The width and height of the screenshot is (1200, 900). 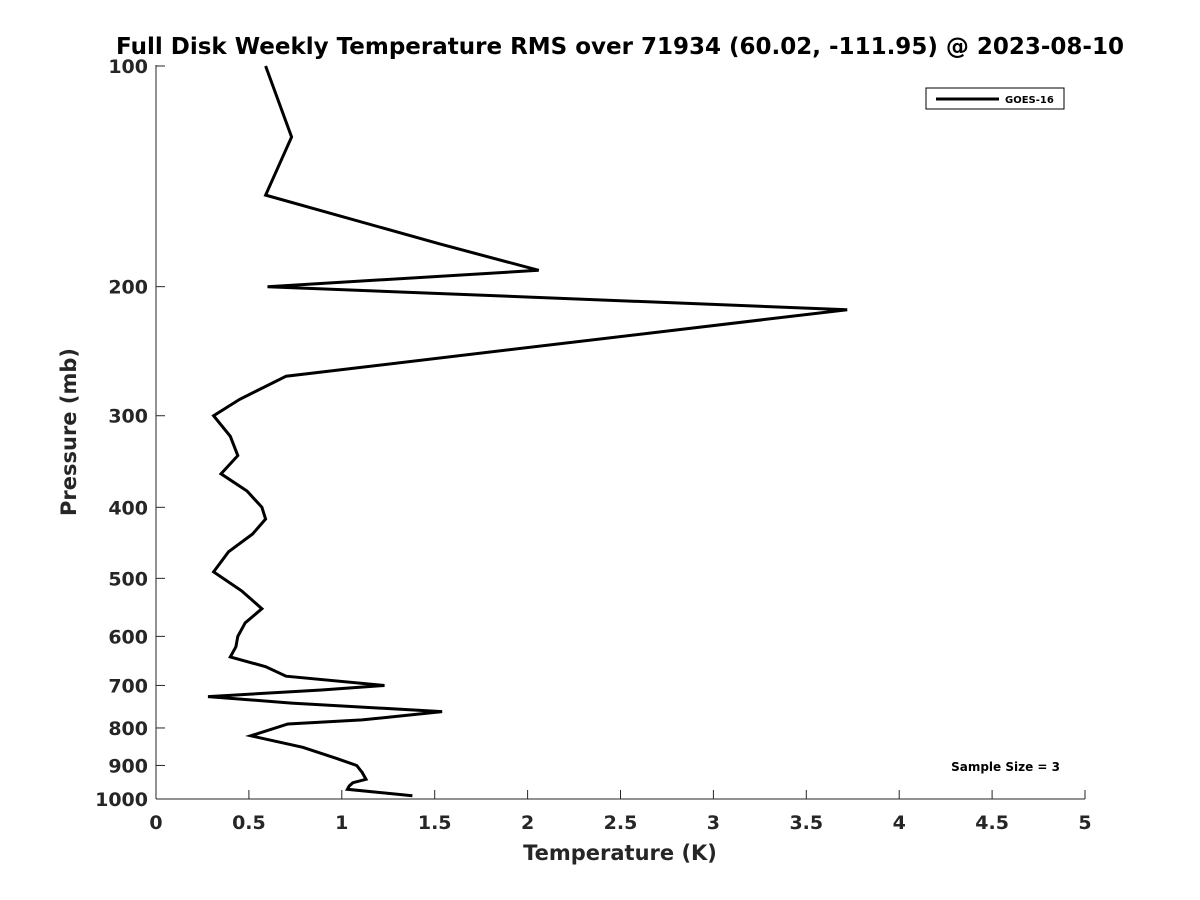 What do you see at coordinates (155, 823) in the screenshot?
I see `x-tick-label: 0` at bounding box center [155, 823].